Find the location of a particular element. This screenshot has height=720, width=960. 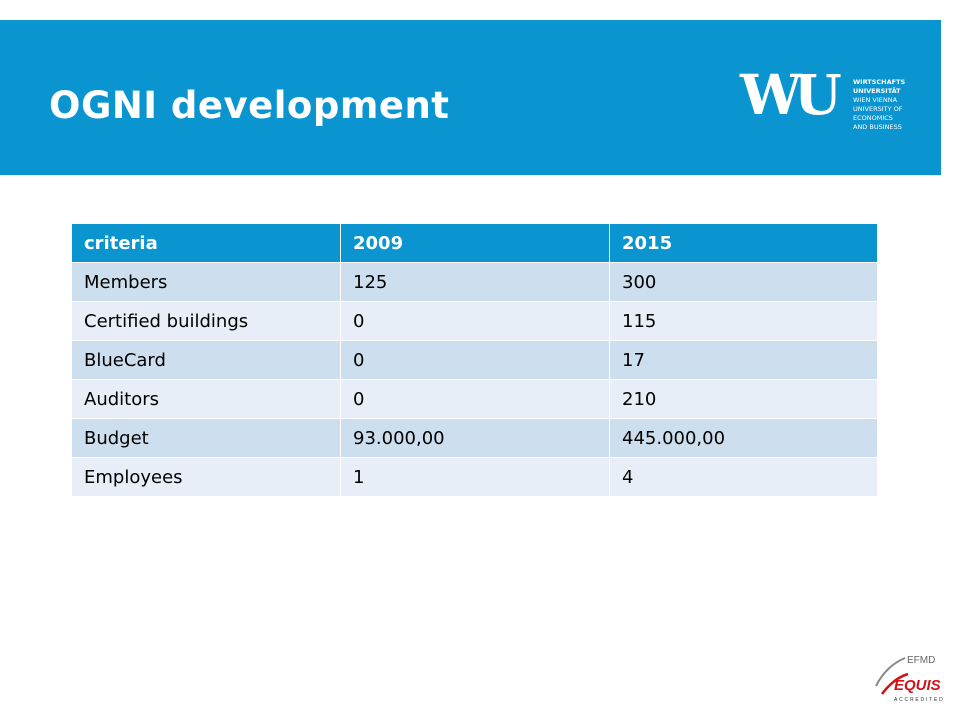

page-title: OGNI development is located at coordinates (249, 105).